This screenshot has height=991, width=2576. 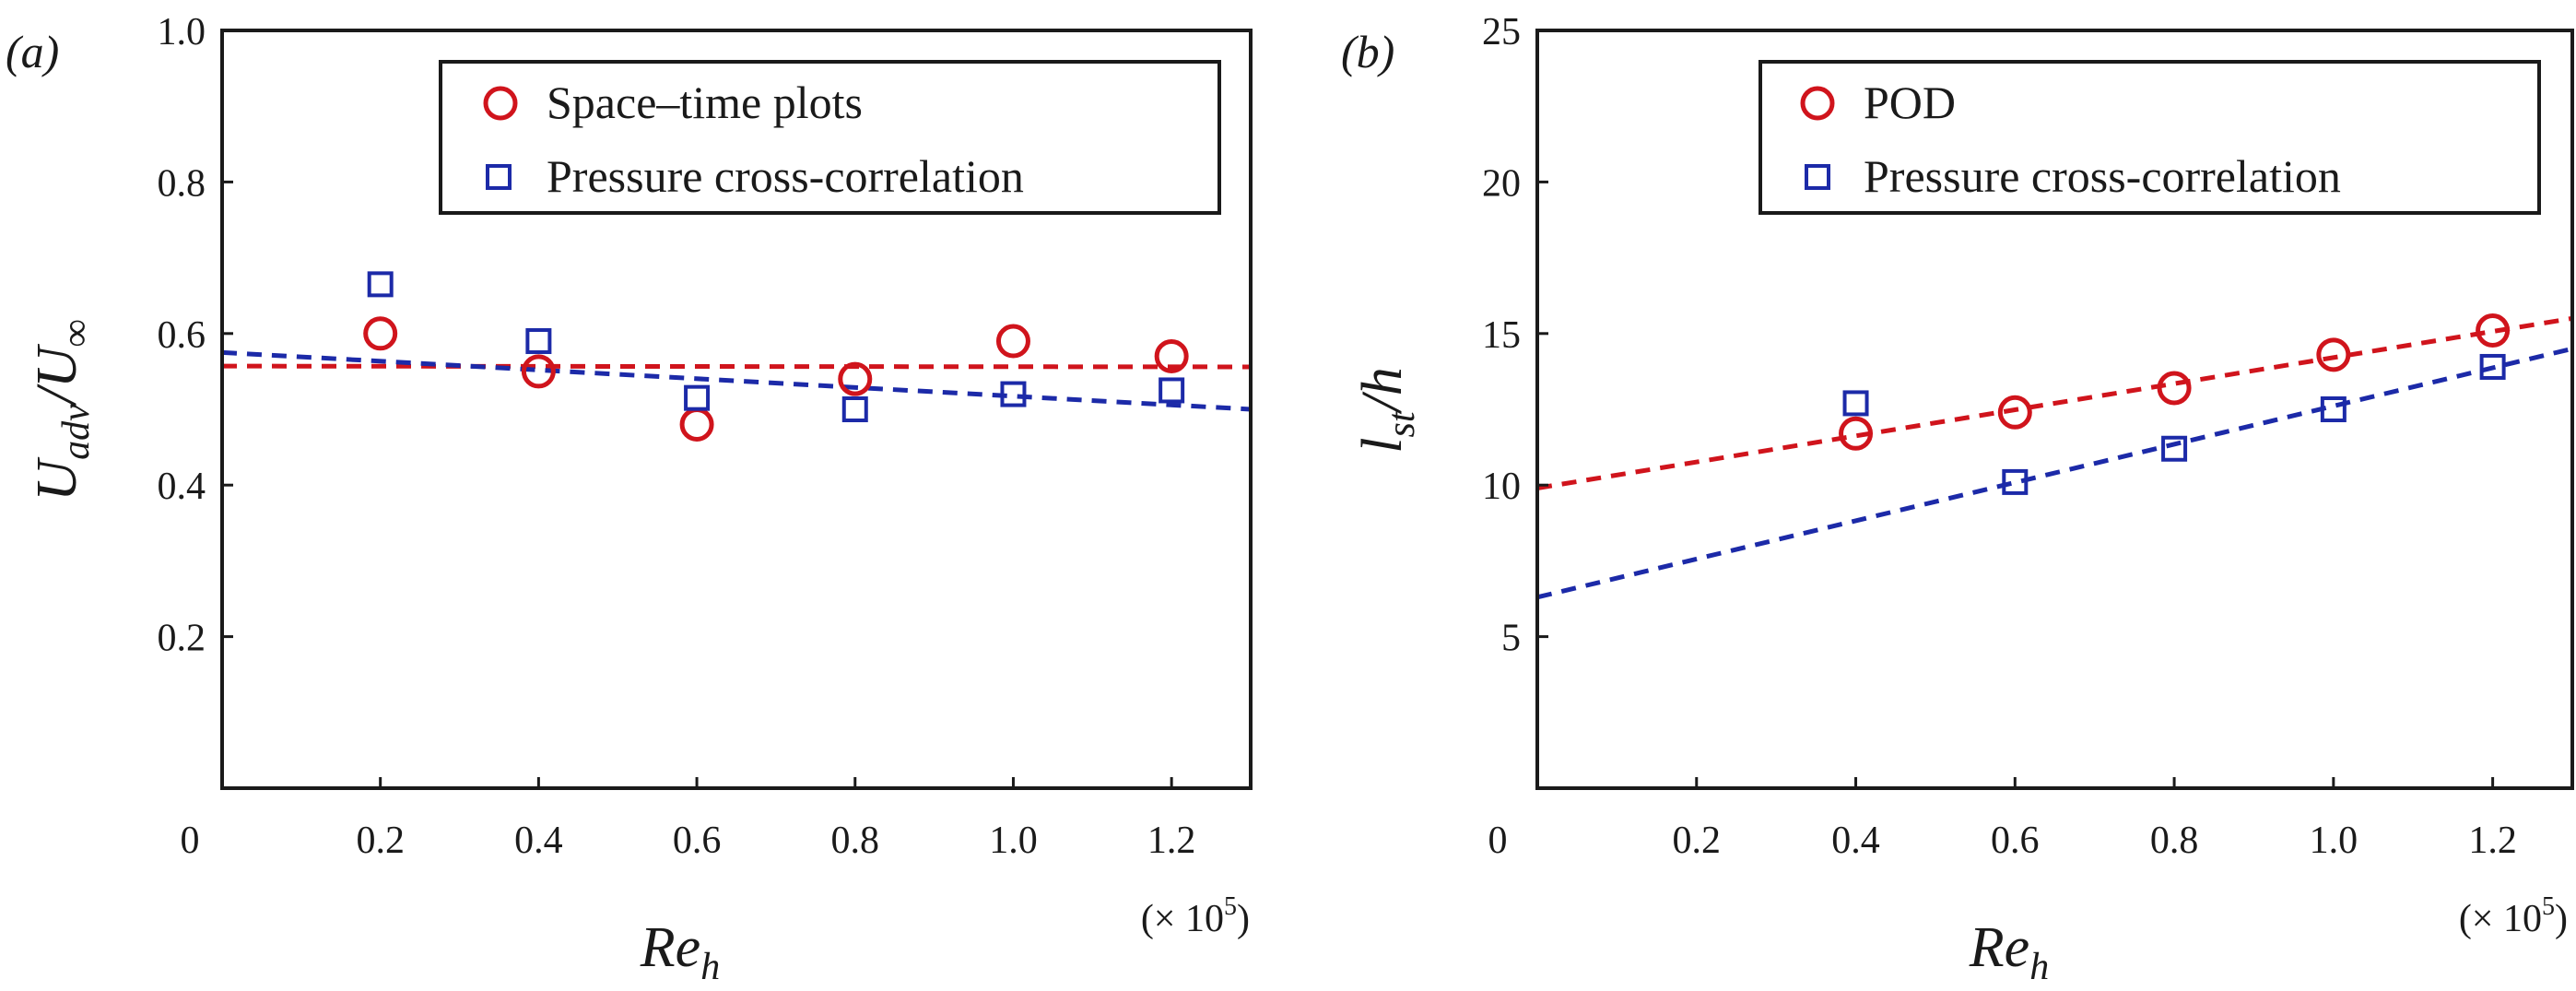 I want to click on panel-b-label: (b), so click(x=1367, y=51).